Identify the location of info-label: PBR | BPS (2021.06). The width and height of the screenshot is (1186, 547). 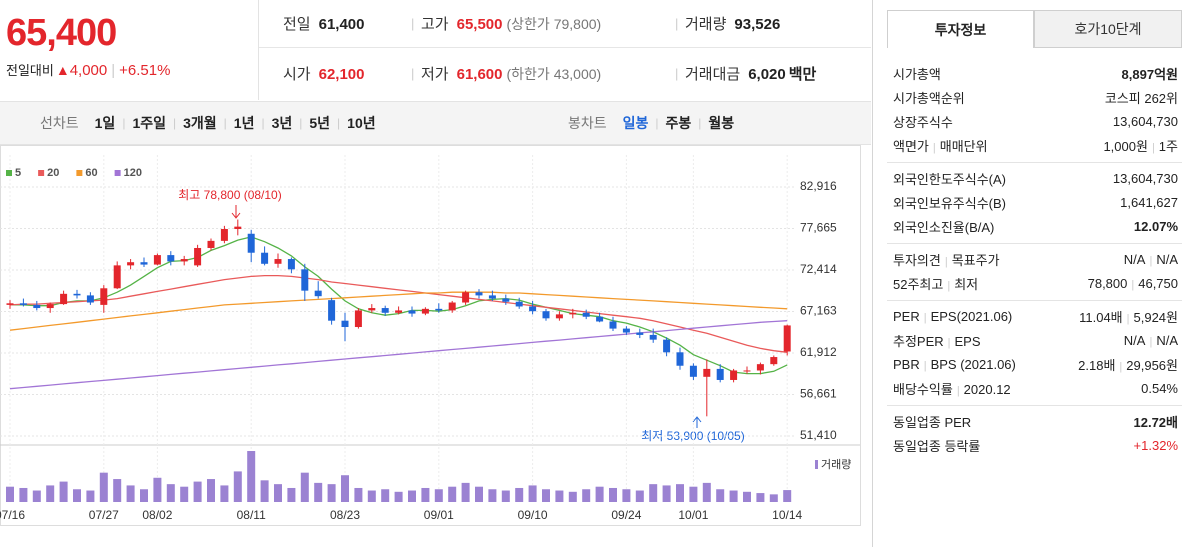
(954, 364).